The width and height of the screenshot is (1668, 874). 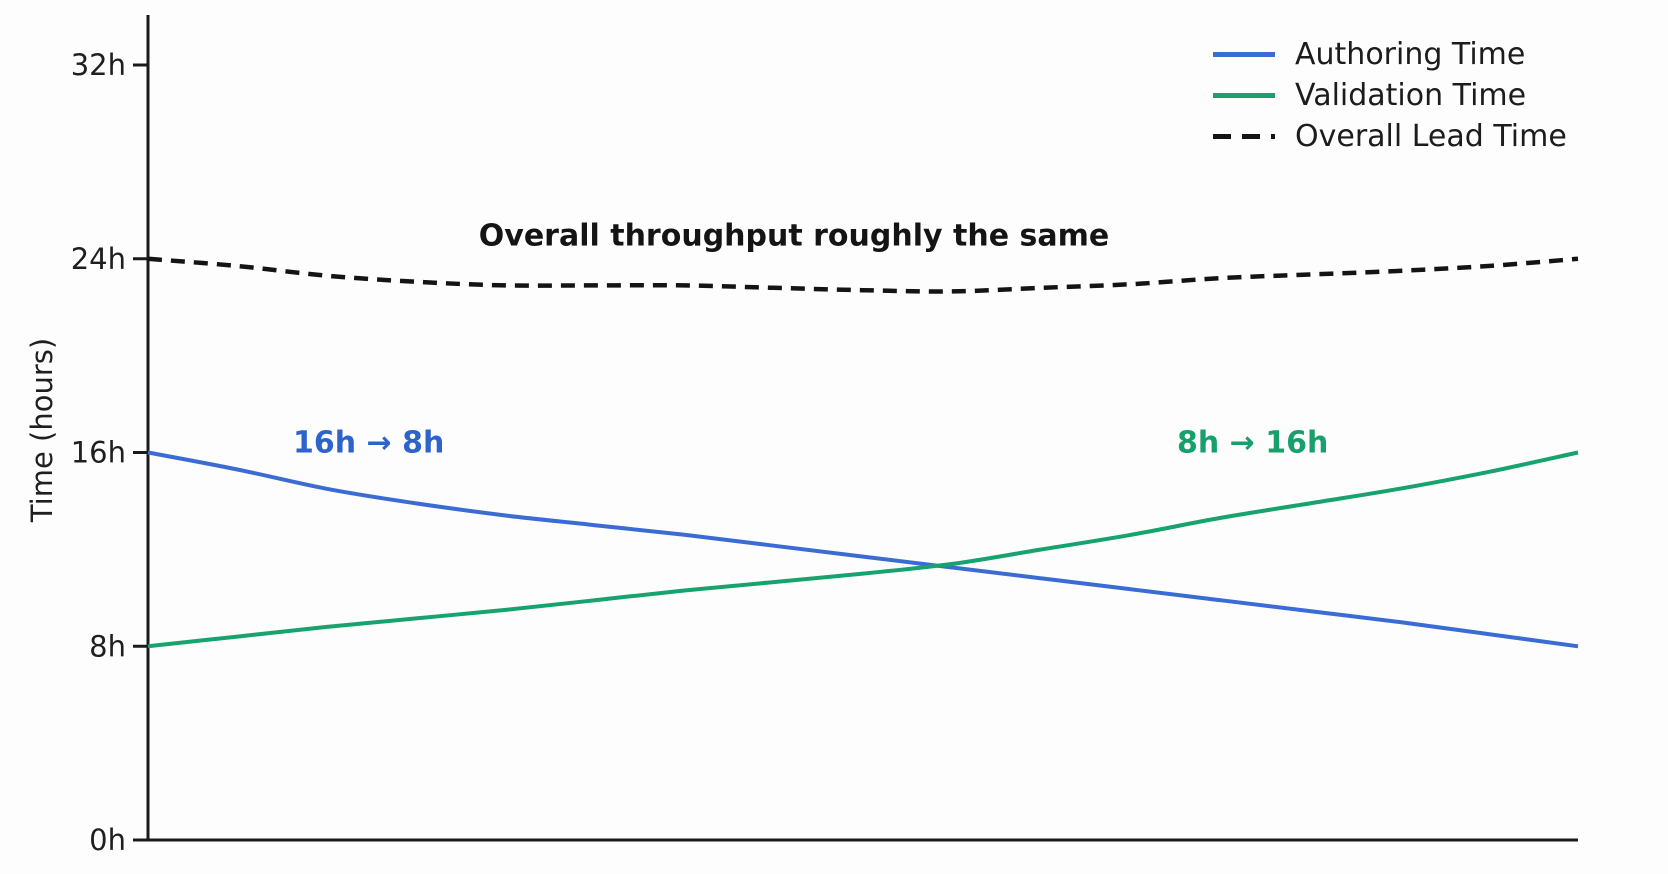 What do you see at coordinates (1410, 54) in the screenshot?
I see `legend-label-authoring-time: Authoring Time` at bounding box center [1410, 54].